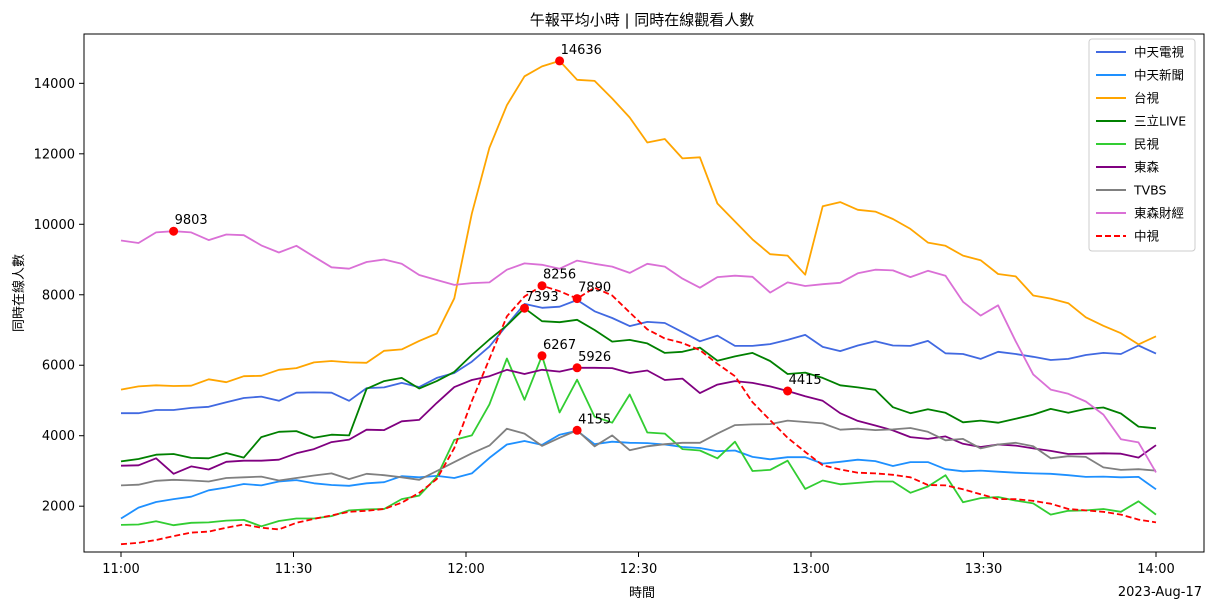 The height and width of the screenshot is (615, 1211). I want to click on y-tick-label: 14000, so click(54, 84).